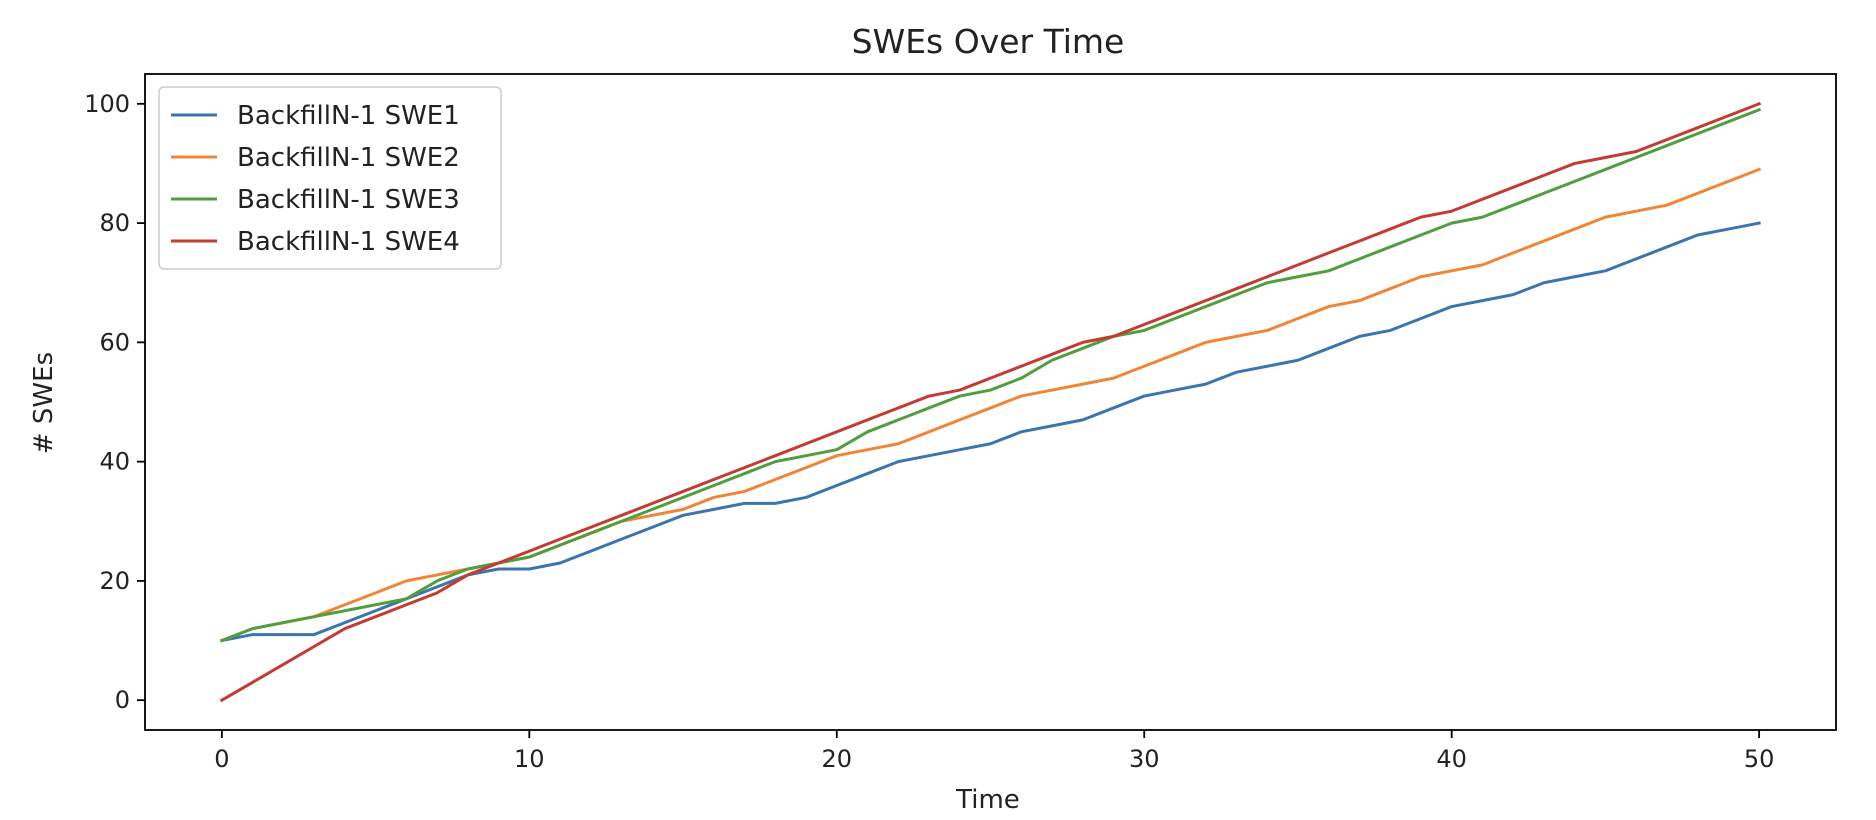 The height and width of the screenshot is (820, 1876). Describe the element at coordinates (348, 200) in the screenshot. I see `legend-label-swe3: BackfillN-1 SWE3` at that location.